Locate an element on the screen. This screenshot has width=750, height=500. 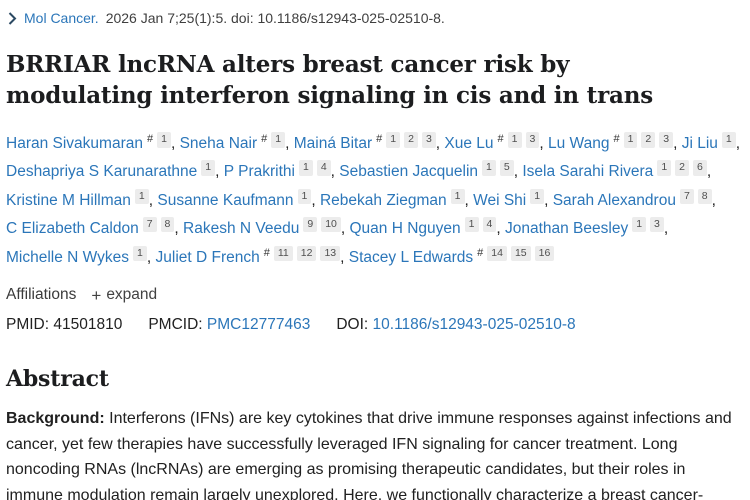
author-link: Sneha Nair is located at coordinates (218, 144).